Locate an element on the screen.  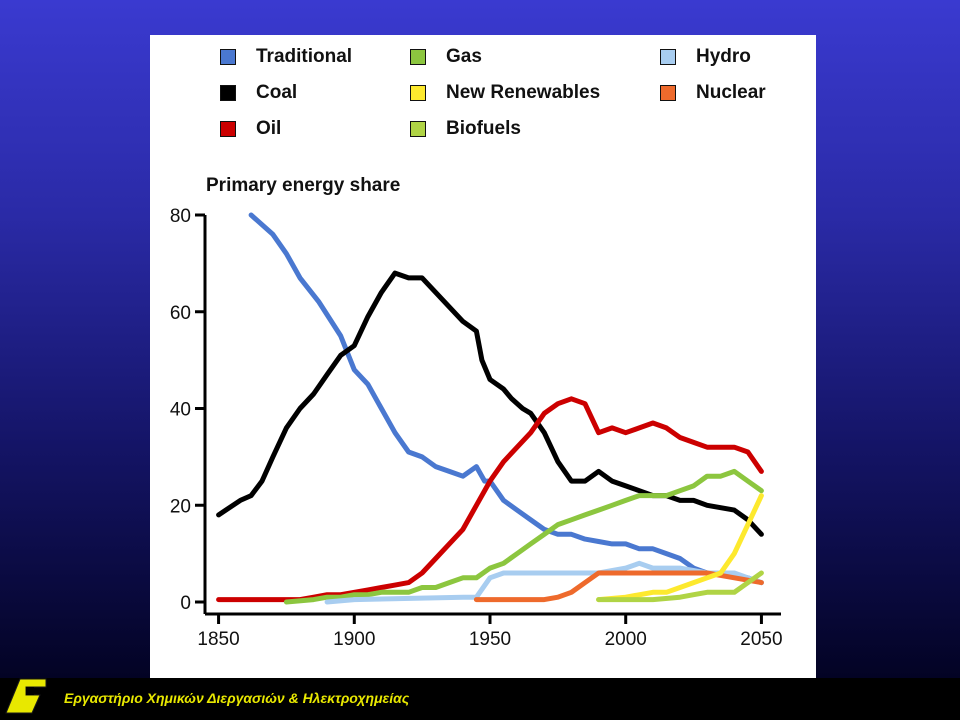
legend-item-oil: Oil is located at coordinates (250, 129).